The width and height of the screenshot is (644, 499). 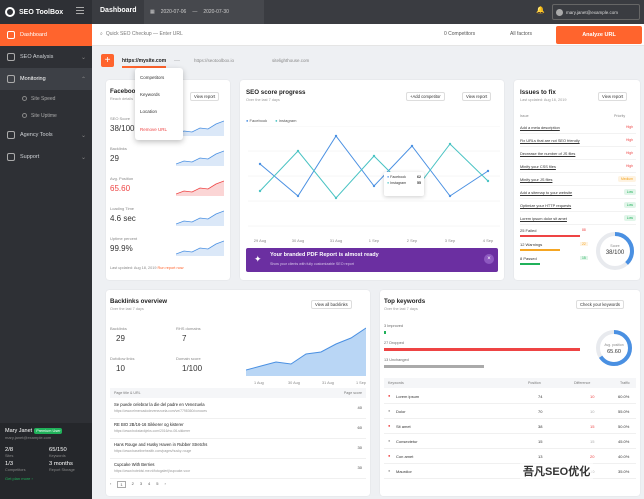 What do you see at coordinates (510, 427) in the screenshot?
I see `keyword-row: ● Sit amet 38 15 50.0%` at bounding box center [510, 427].